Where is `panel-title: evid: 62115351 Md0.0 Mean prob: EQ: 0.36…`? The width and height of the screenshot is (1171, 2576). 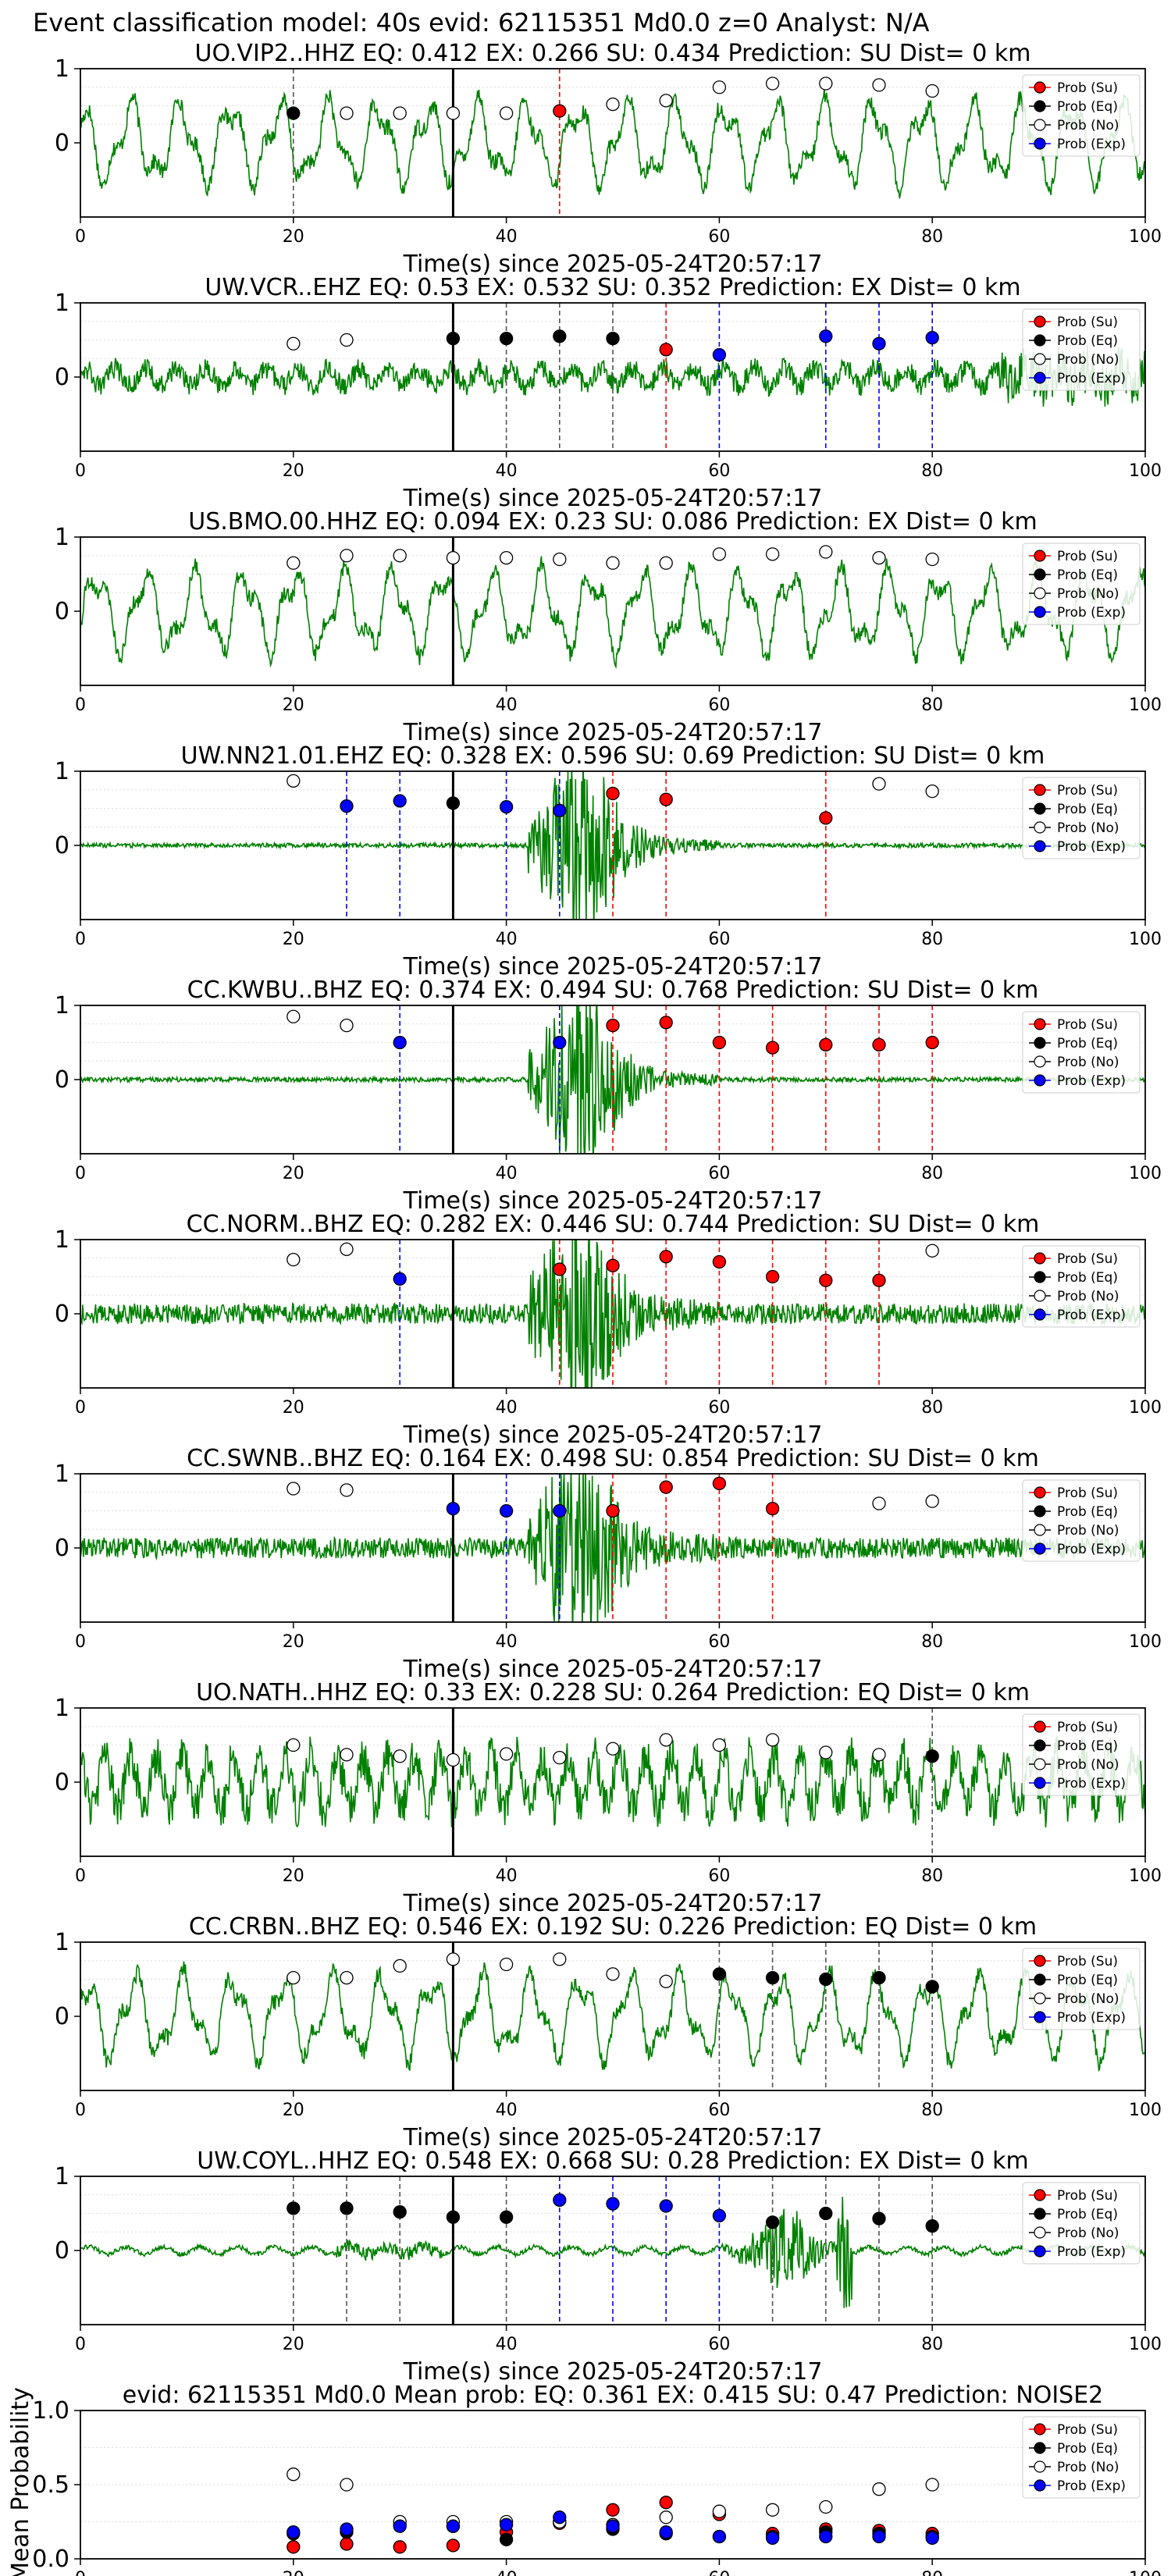 panel-title: evid: 62115351 Md0.0 Mean prob: EQ: 0.36… is located at coordinates (613, 2395).